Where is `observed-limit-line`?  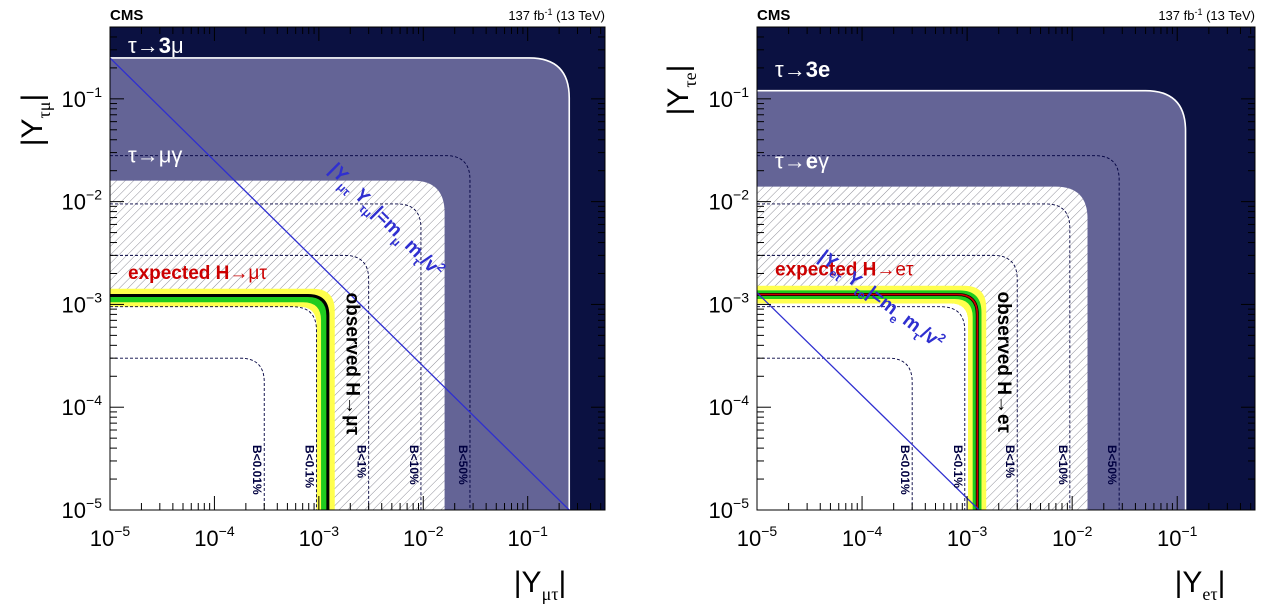
observed-limit-line is located at coordinates (220, 402).